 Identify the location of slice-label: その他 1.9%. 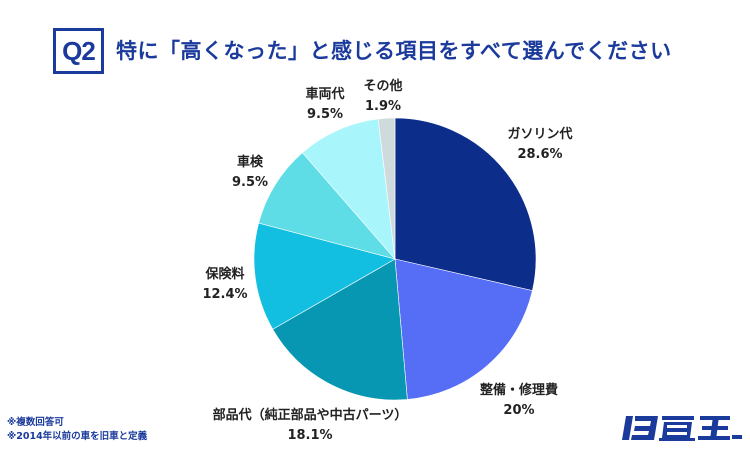
(382, 97).